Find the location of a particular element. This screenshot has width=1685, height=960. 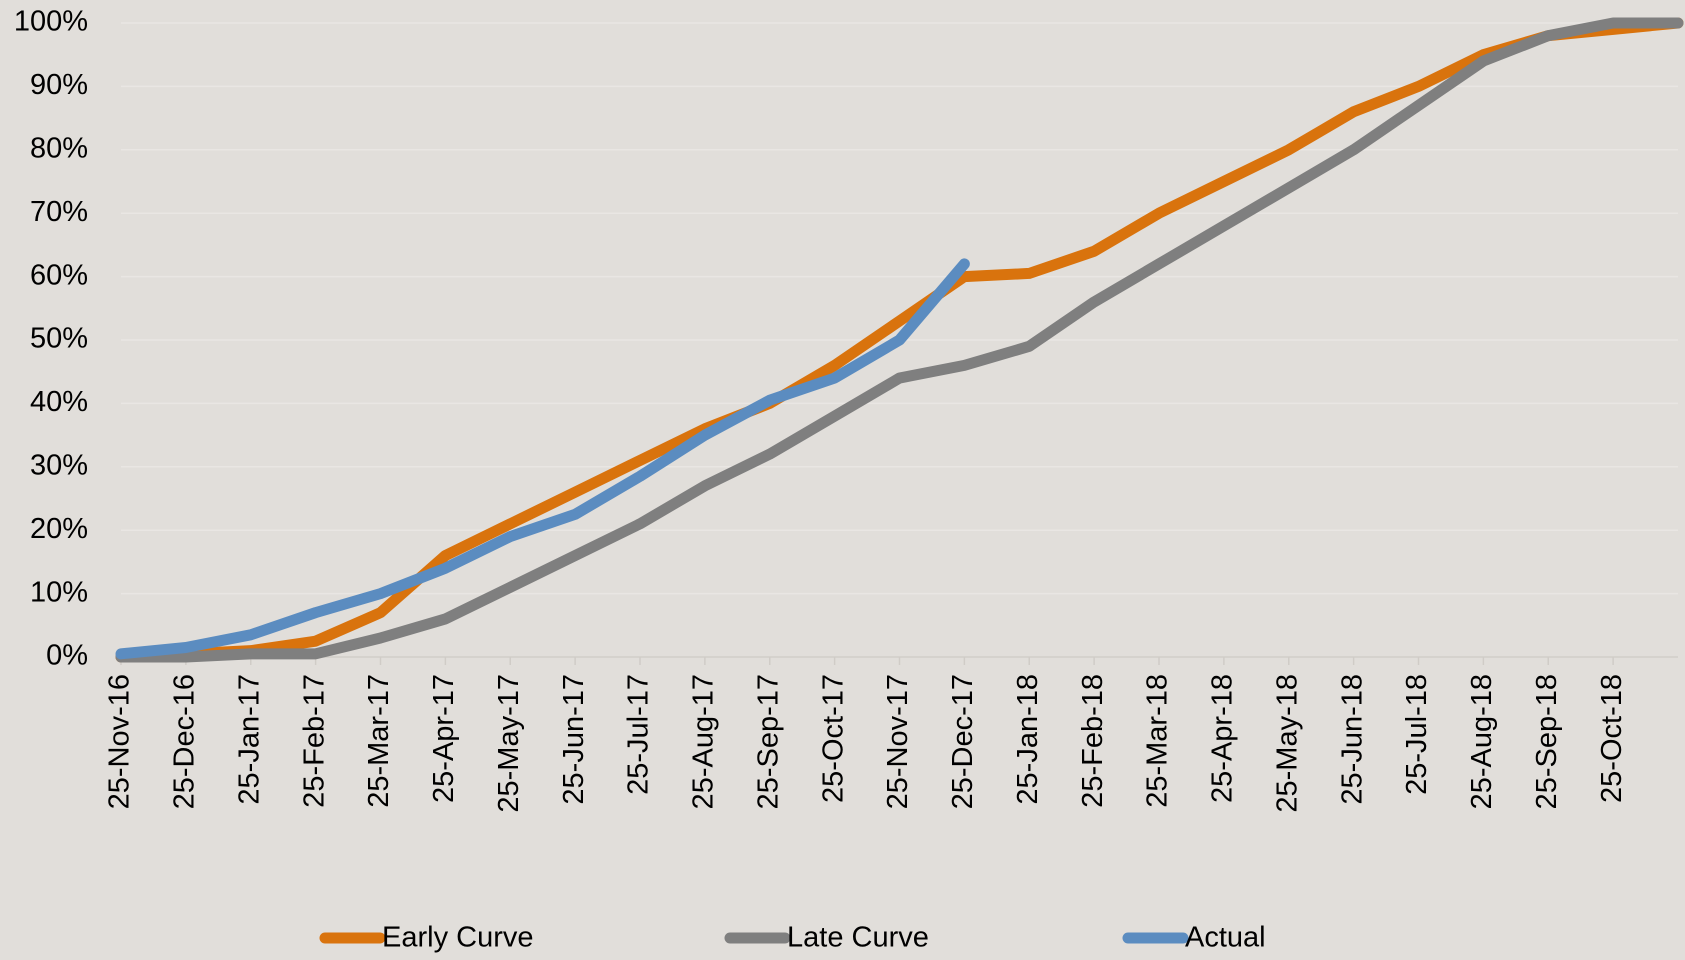

y-tick-label: 90% is located at coordinates (59, 85).